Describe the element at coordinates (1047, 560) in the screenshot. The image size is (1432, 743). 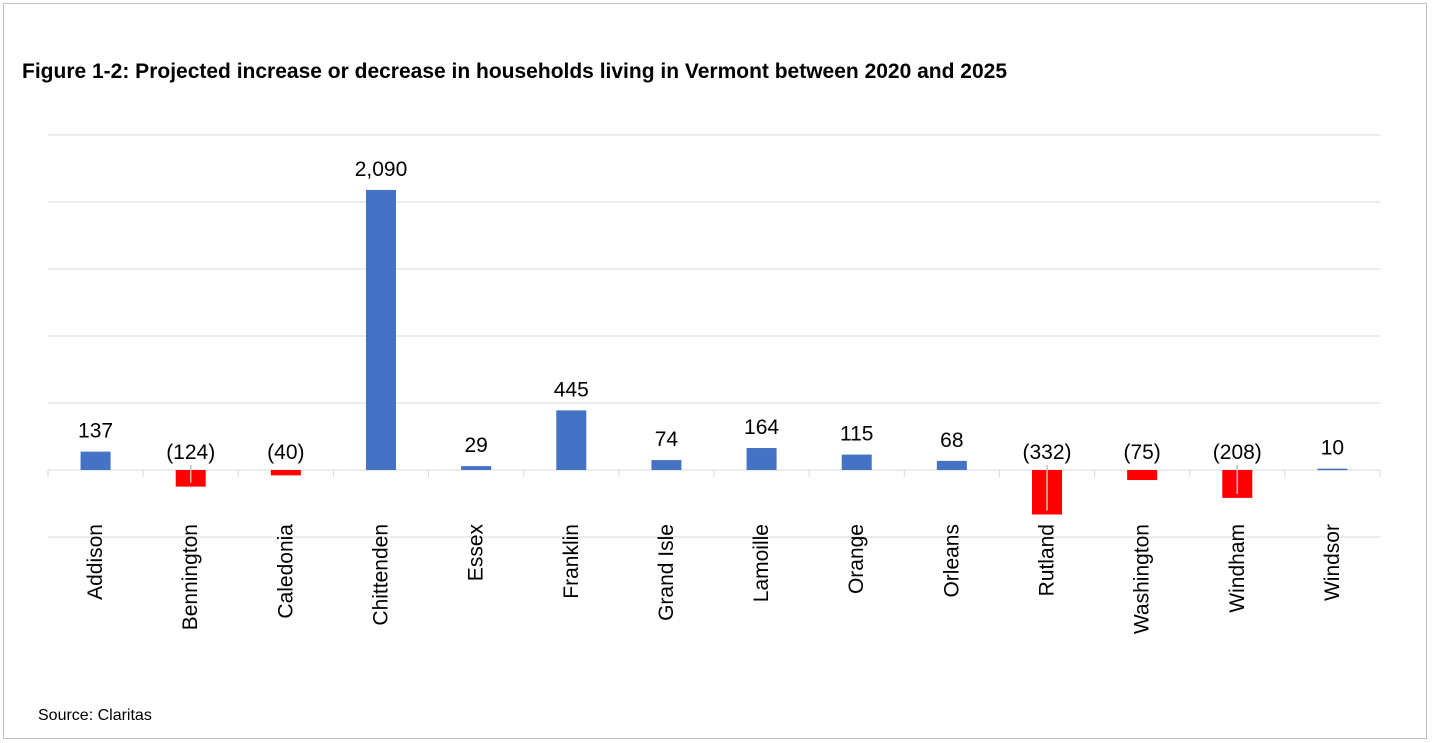
I see `category-label: Rutland` at that location.